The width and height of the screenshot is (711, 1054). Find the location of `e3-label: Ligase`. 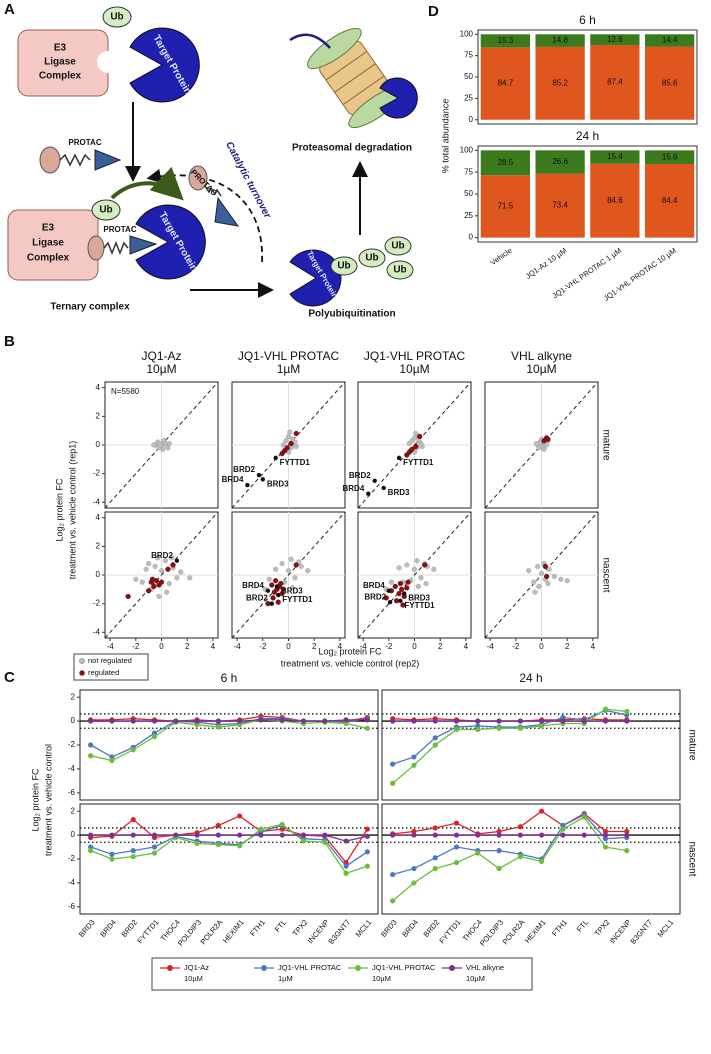

e3-label: Ligase is located at coordinates (60, 62).